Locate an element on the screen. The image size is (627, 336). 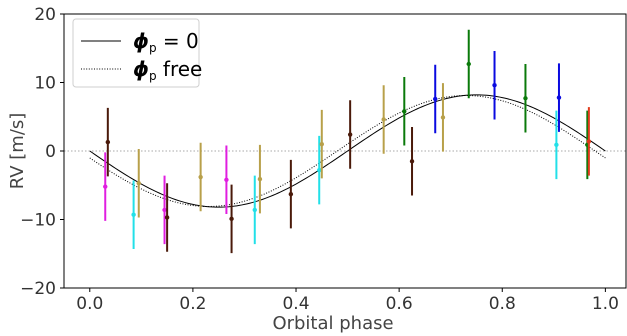
x-tick-label: 0.0 is located at coordinates (89, 304).